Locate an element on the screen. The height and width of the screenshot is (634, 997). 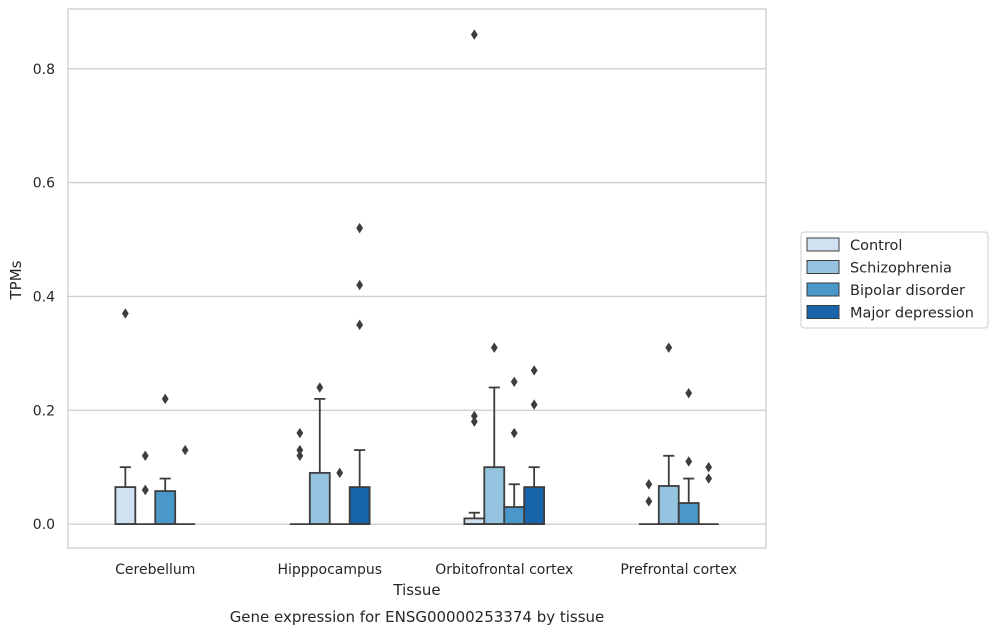
y-tick-label: 0.8 is located at coordinates (44, 70).